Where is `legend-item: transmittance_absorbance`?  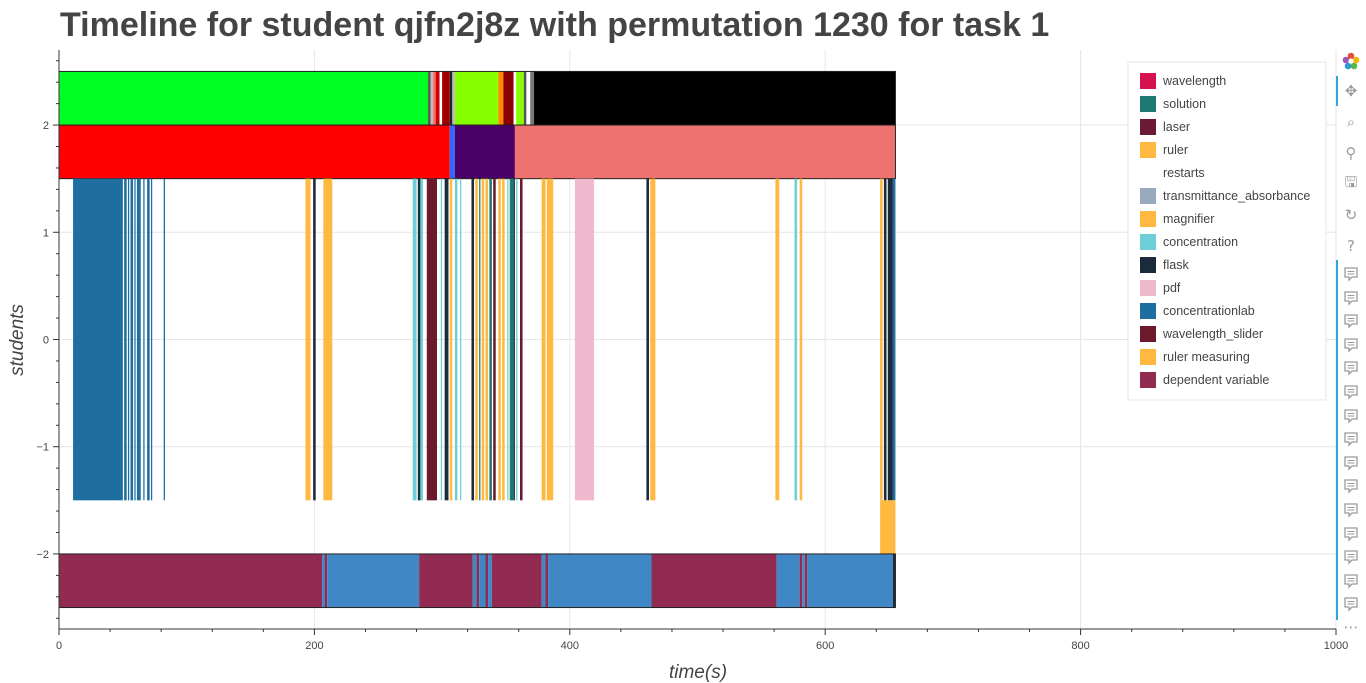
legend-item: transmittance_absorbance is located at coordinates (1225, 196).